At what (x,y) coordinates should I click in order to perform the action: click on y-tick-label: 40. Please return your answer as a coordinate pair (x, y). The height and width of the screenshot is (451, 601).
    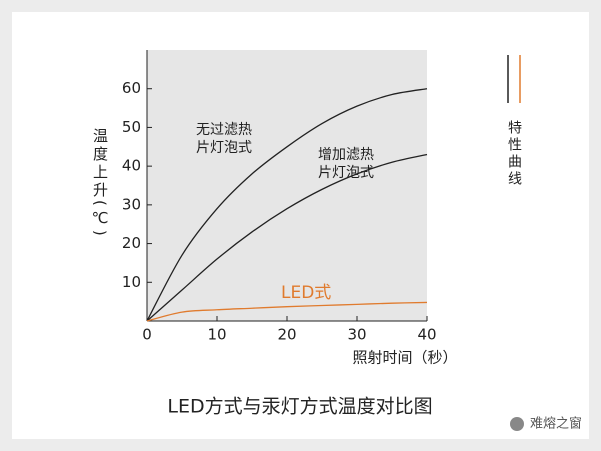
    Looking at the image, I should click on (131, 166).